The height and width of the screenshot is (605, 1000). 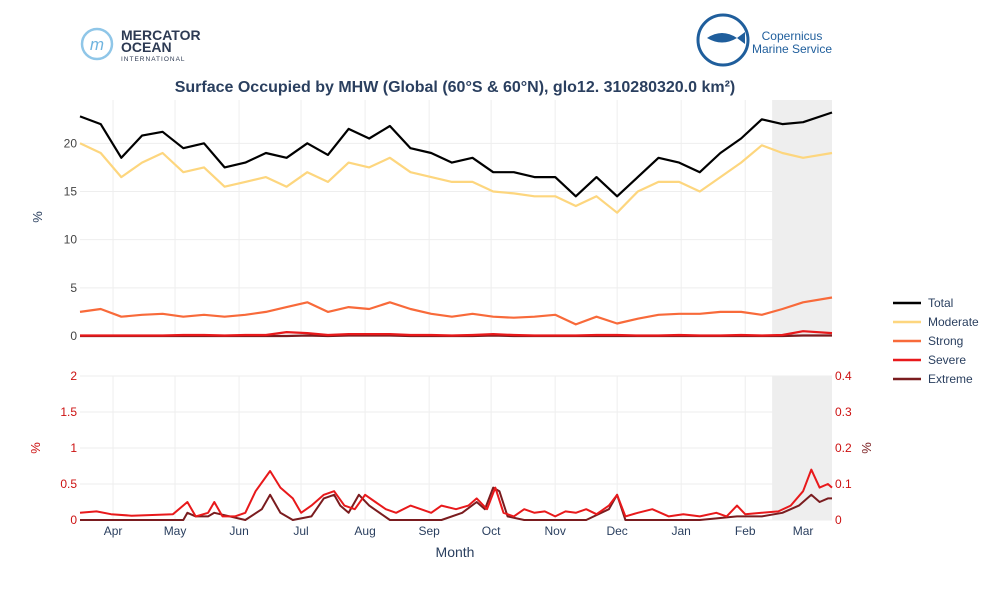 I want to click on legend-label-severe: Severe, so click(x=947, y=360).